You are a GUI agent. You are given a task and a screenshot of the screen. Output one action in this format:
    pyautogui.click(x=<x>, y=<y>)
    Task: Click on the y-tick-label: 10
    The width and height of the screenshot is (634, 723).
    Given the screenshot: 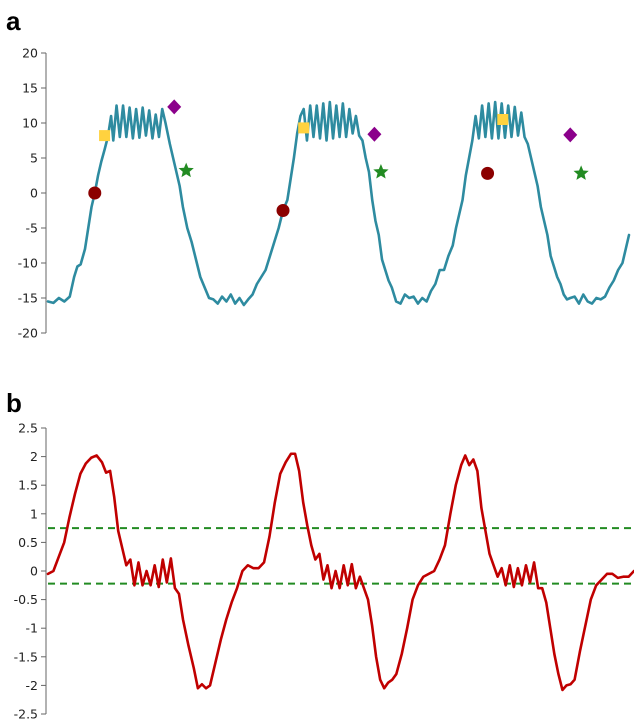 What is the action you would take?
    pyautogui.click(x=30, y=123)
    